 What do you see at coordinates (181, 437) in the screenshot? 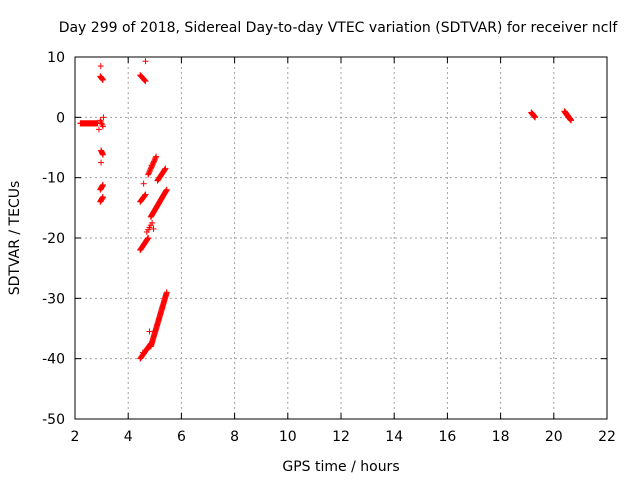
I see `x-tick-label: 6` at bounding box center [181, 437].